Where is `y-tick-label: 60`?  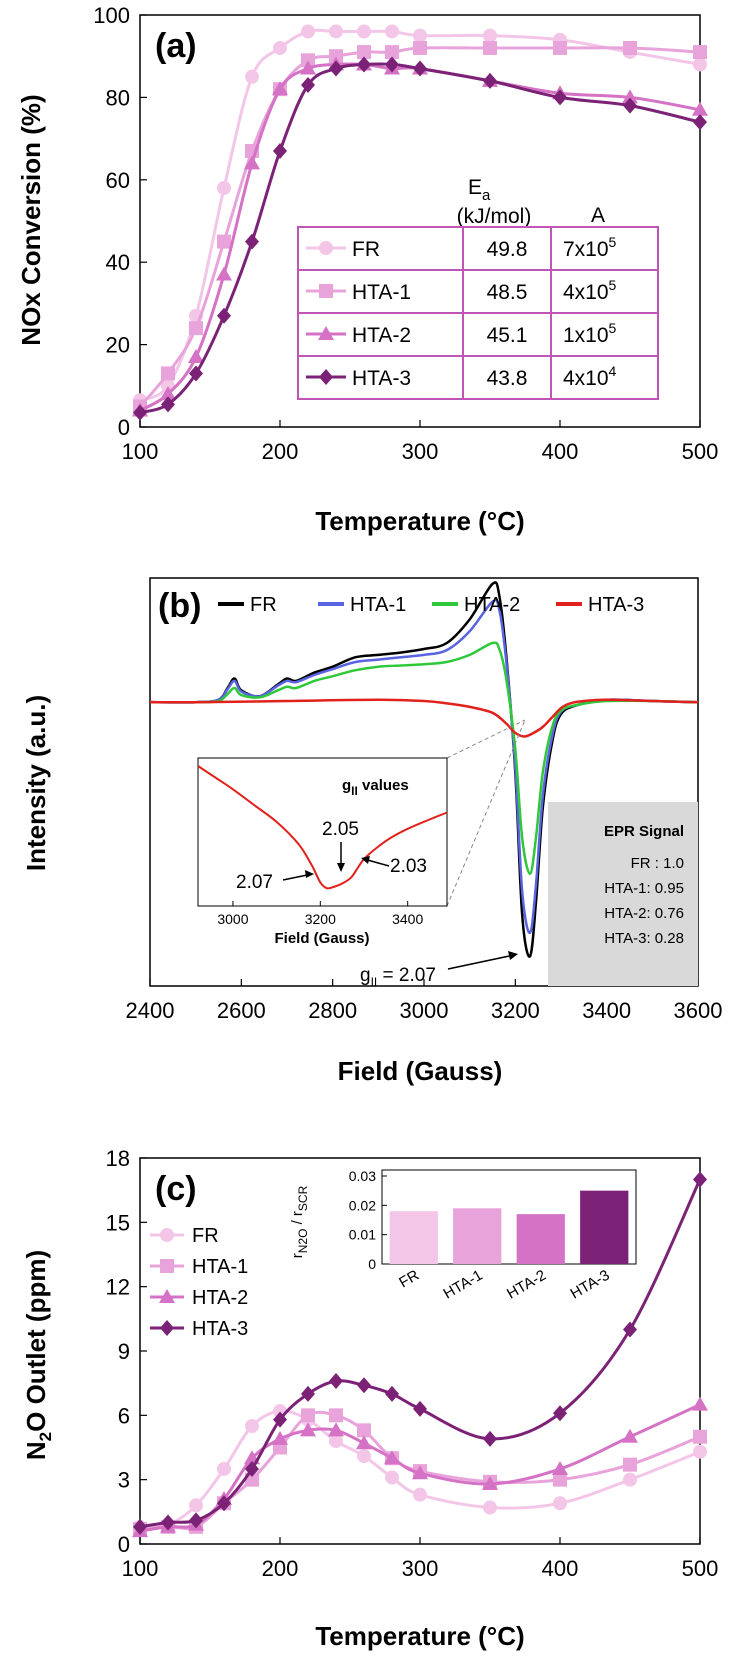
y-tick-label: 60 is located at coordinates (118, 180).